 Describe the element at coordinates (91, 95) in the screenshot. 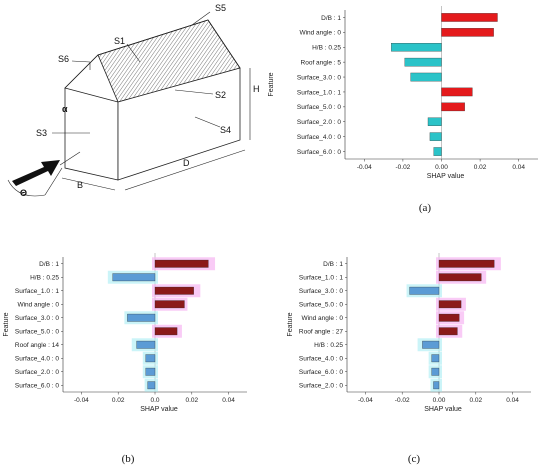

I see `eave-line` at that location.